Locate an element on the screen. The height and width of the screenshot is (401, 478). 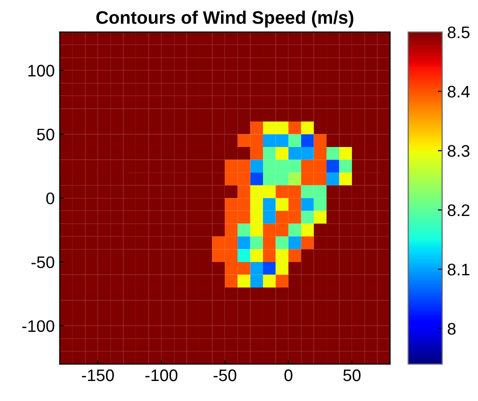
y-tick-label: 50 is located at coordinates (45, 134).